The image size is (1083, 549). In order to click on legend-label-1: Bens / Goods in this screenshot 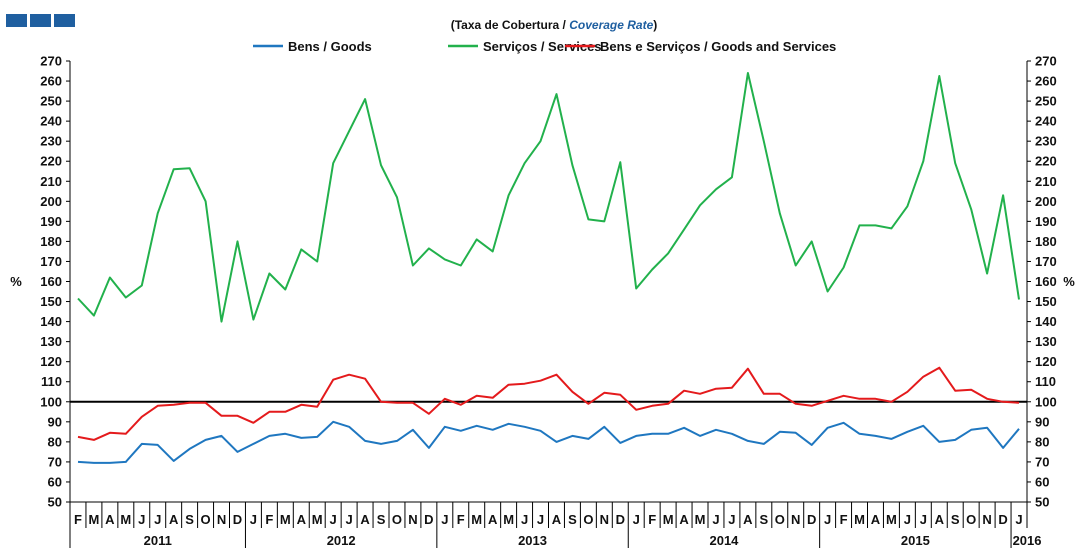, I will do `click(330, 46)`.